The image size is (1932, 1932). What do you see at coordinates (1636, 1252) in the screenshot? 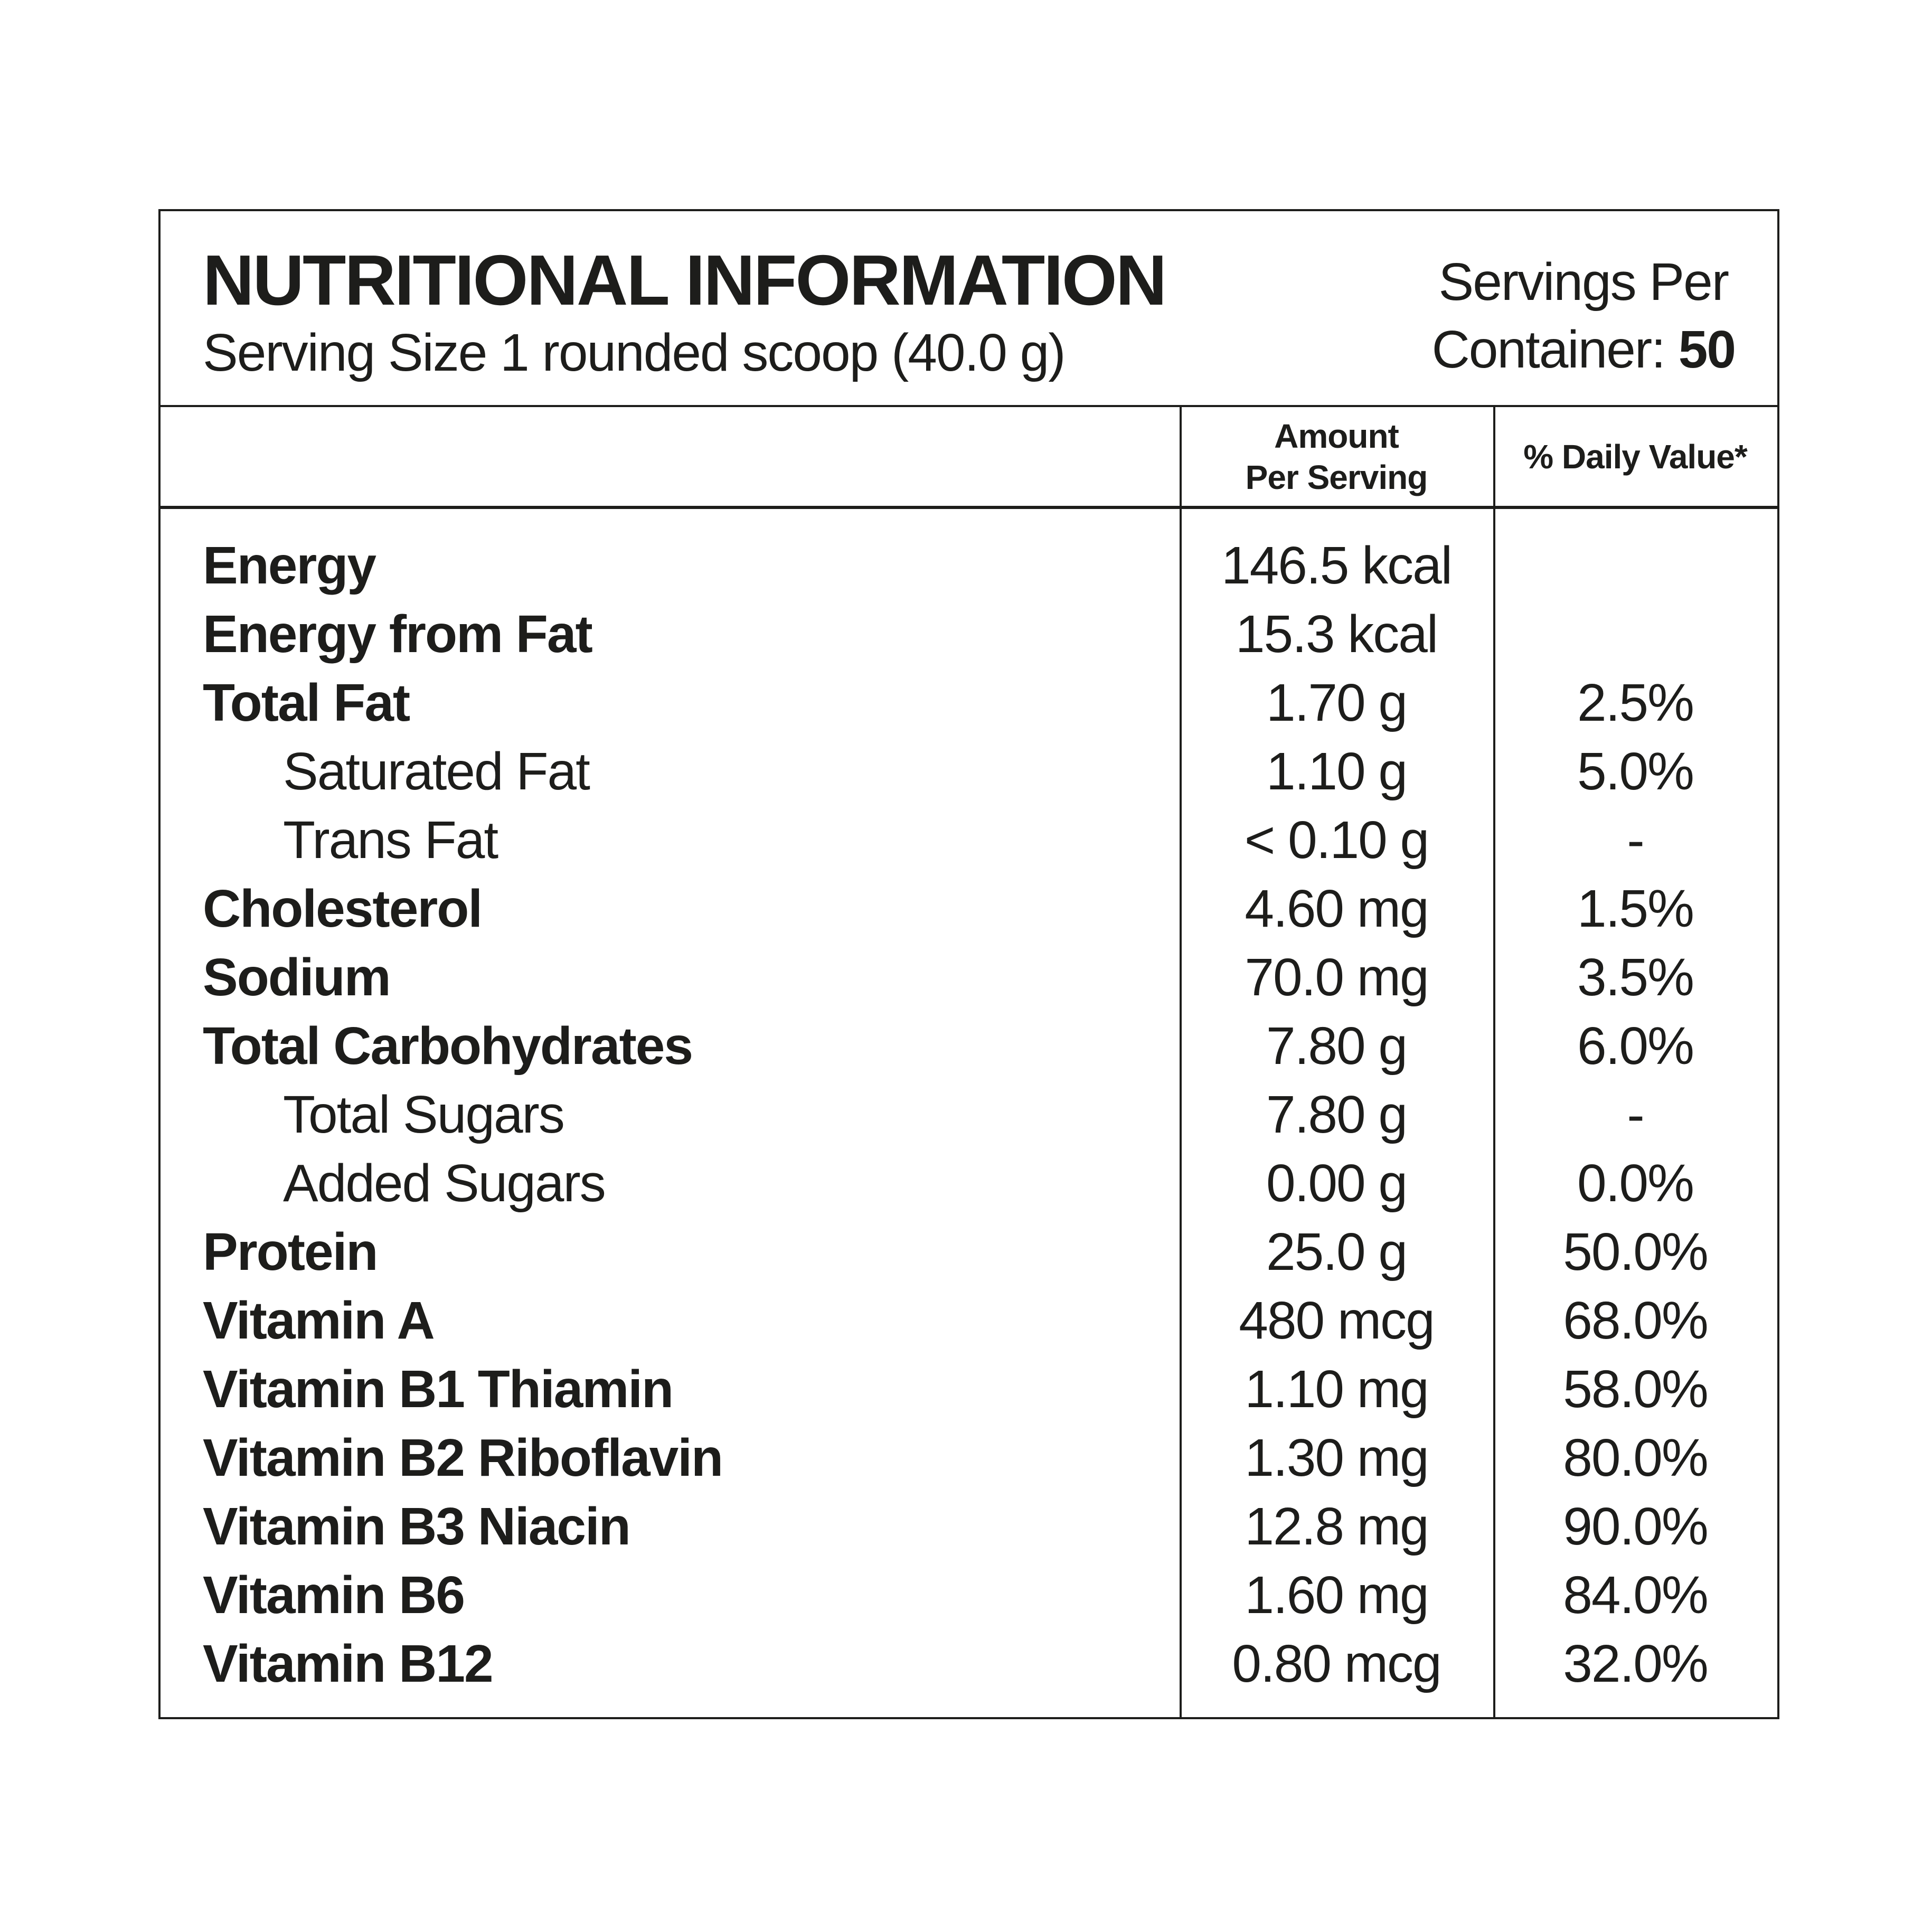
I see `row-dv: 50.0%` at bounding box center [1636, 1252].